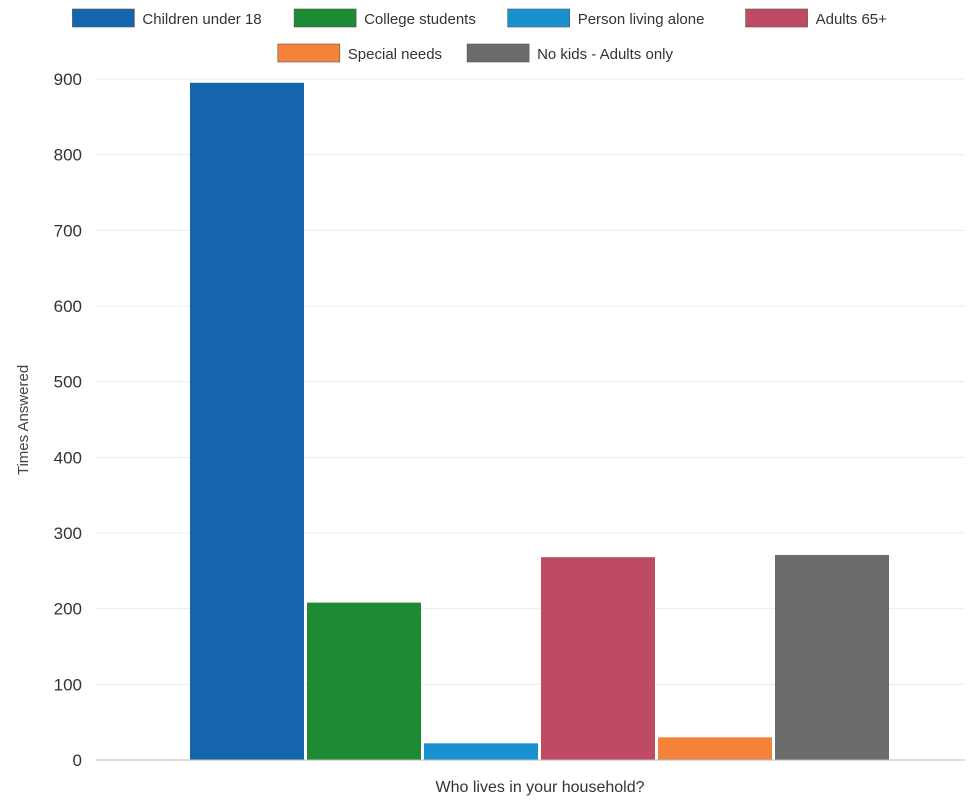 Image resolution: width=969 pixels, height=806 pixels. I want to click on y-tick-label: 700, so click(68, 230).